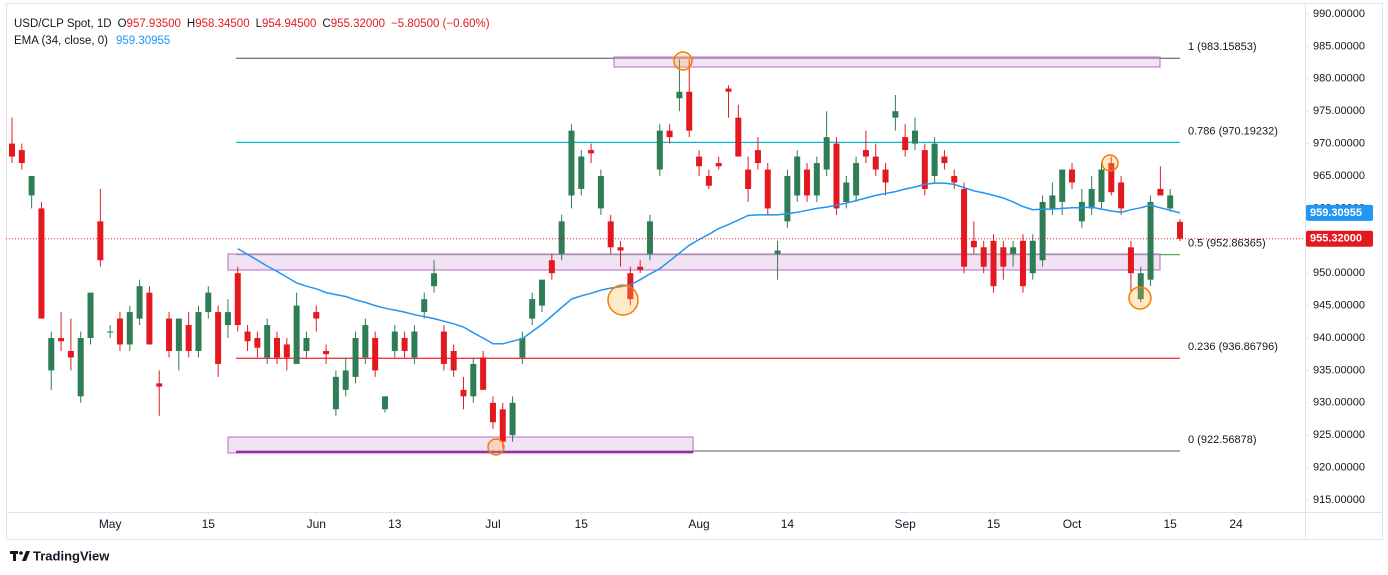  I want to click on ohlc-key: L, so click(259, 24).